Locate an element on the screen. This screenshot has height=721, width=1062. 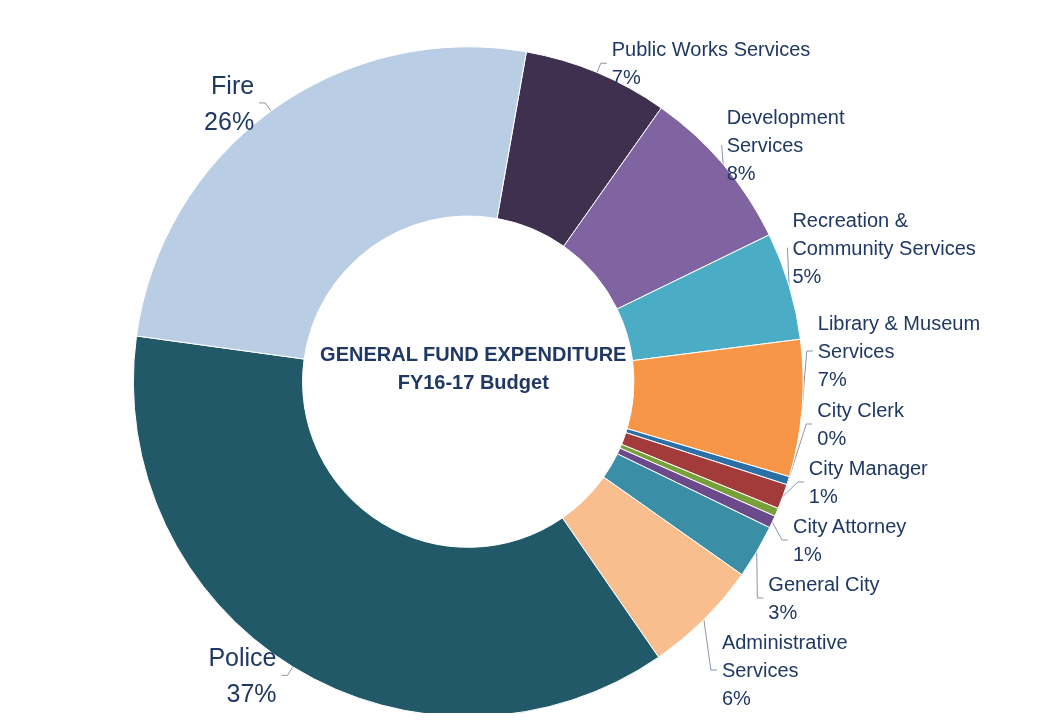
data-label: 6% is located at coordinates (736, 698).